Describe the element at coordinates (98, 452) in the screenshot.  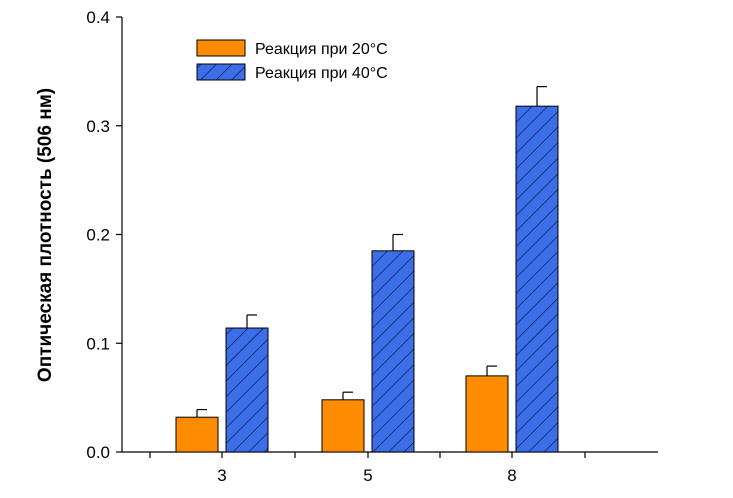
I see `y-tick-label: 0.0` at that location.